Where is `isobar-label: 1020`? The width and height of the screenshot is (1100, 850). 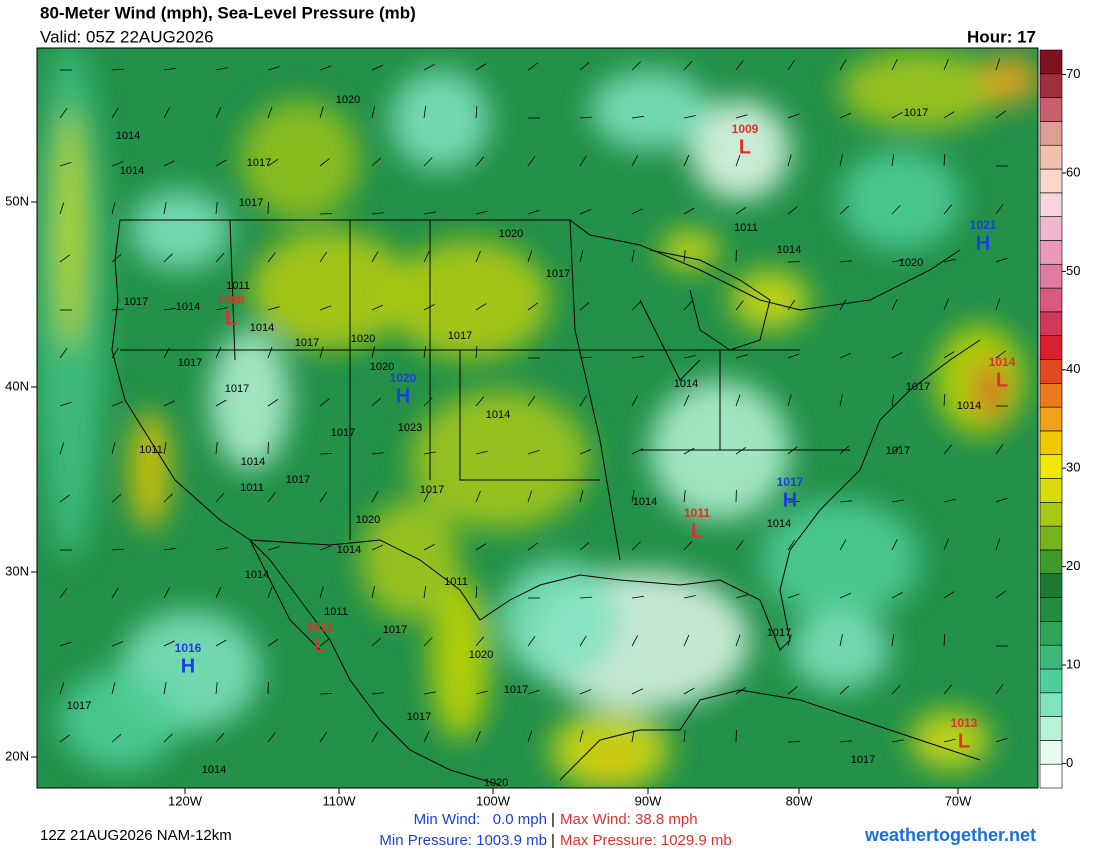
isobar-label: 1020 is located at coordinates (382, 367).